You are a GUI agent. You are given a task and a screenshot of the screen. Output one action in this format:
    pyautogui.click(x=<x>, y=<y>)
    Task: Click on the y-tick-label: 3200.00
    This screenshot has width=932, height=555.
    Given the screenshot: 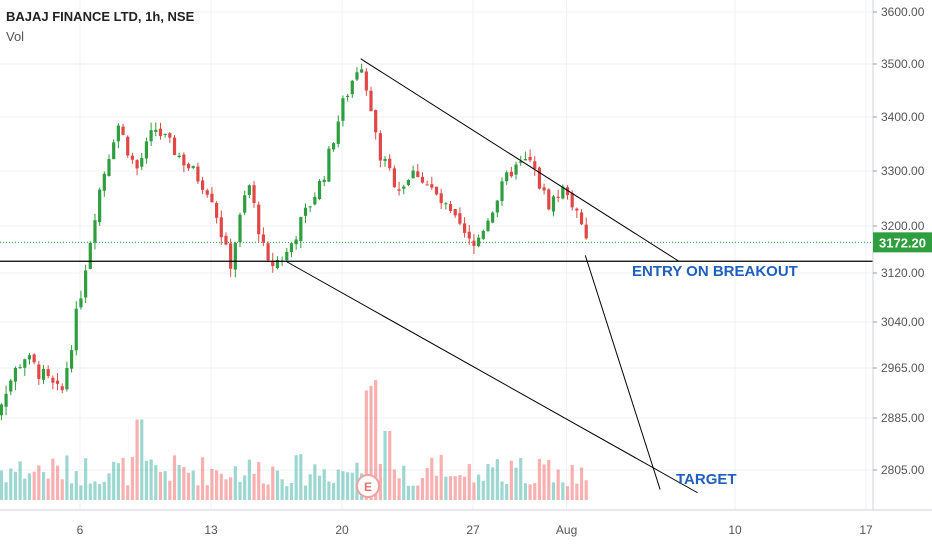 What is the action you would take?
    pyautogui.click(x=903, y=226)
    